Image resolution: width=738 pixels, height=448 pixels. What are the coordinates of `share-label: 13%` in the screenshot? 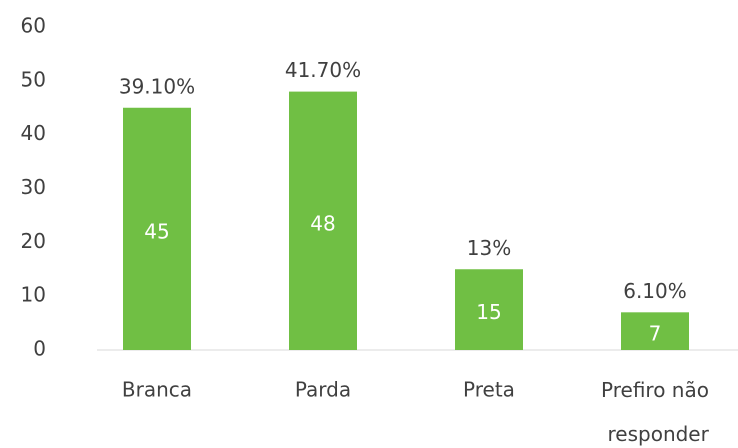 It's located at (489, 248).